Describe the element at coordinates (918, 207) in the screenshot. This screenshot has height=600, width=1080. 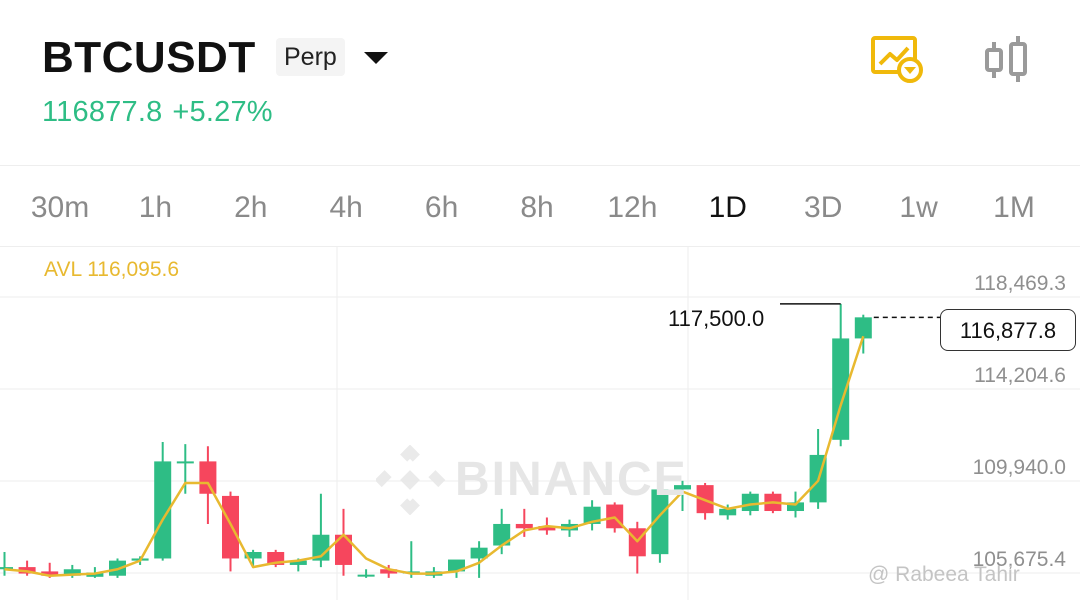
I see `interval-tab-1w: 1w` at that location.